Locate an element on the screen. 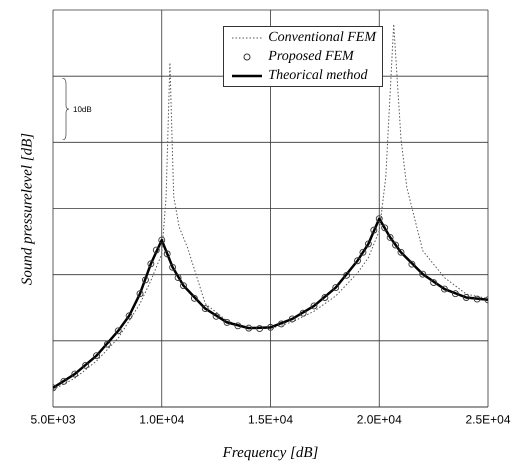 Image resolution: width=526 pixels, height=470 pixels. legend-label: Conventional FEM is located at coordinates (322, 38).